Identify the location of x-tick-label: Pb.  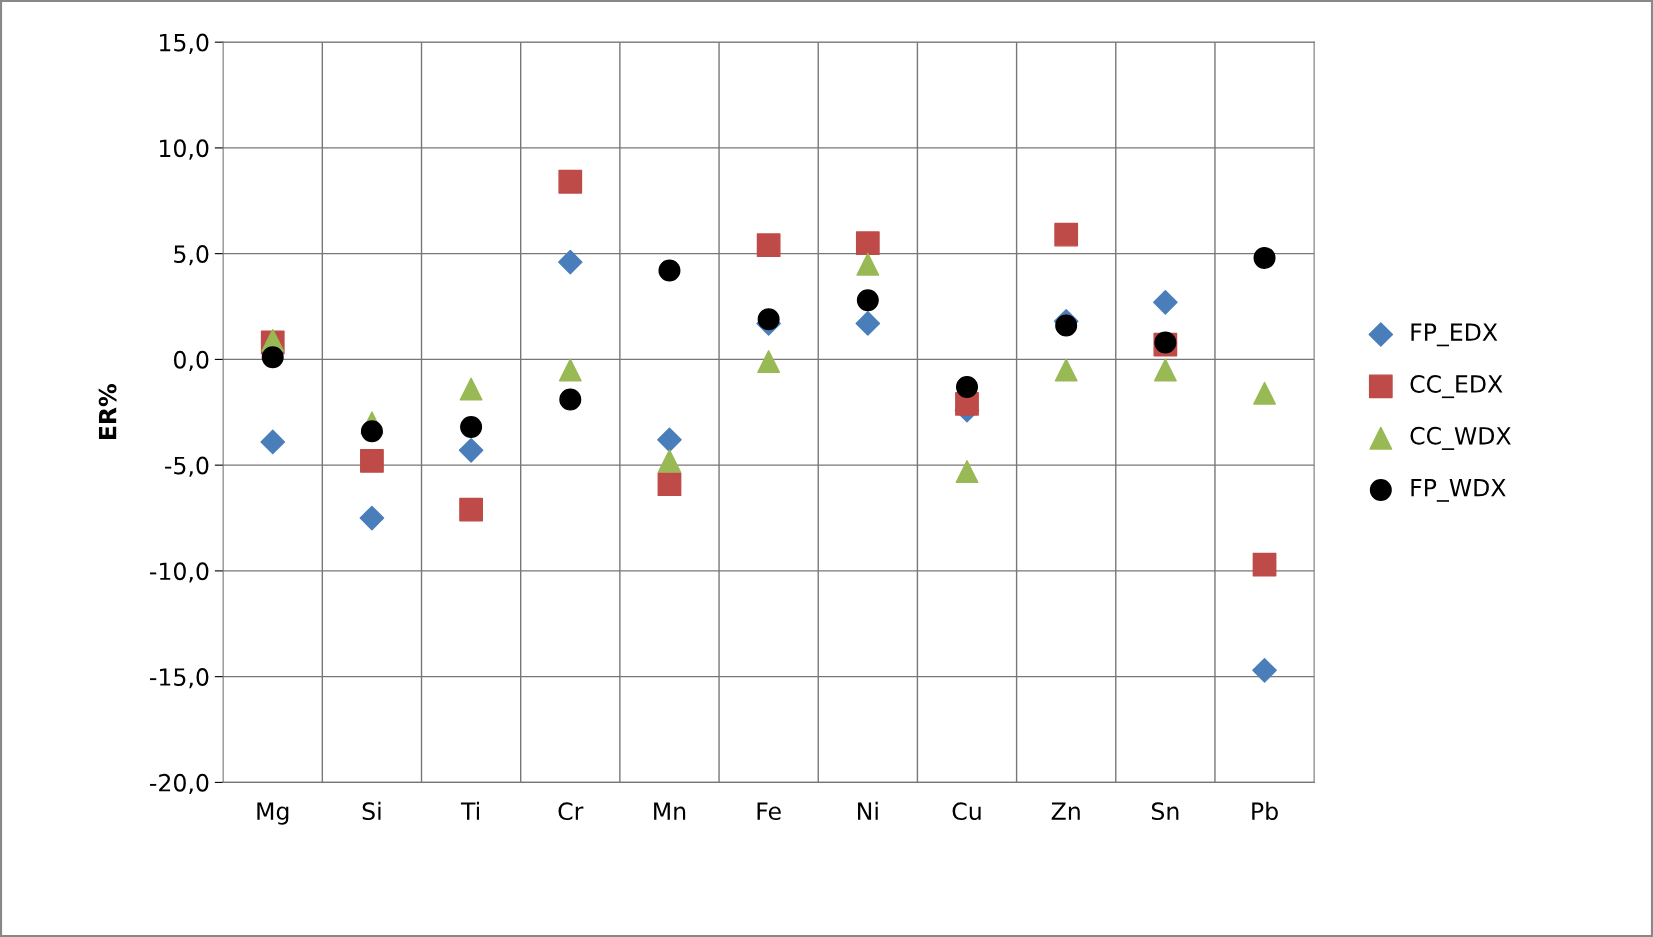
(1265, 811).